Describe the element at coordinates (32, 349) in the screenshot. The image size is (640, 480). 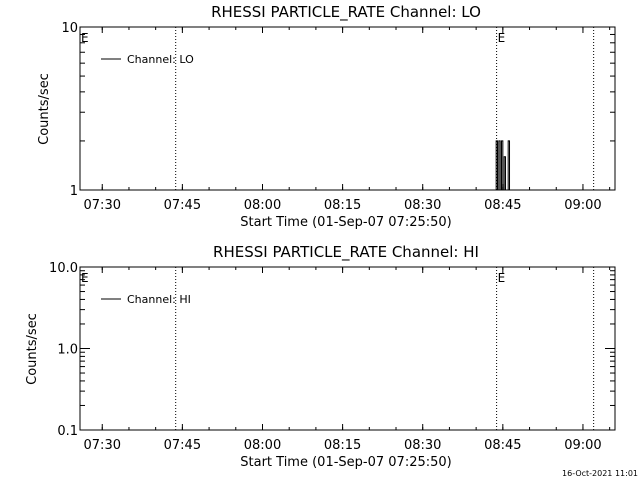
I see `hi-y-axis-label: Counts/sec` at that location.